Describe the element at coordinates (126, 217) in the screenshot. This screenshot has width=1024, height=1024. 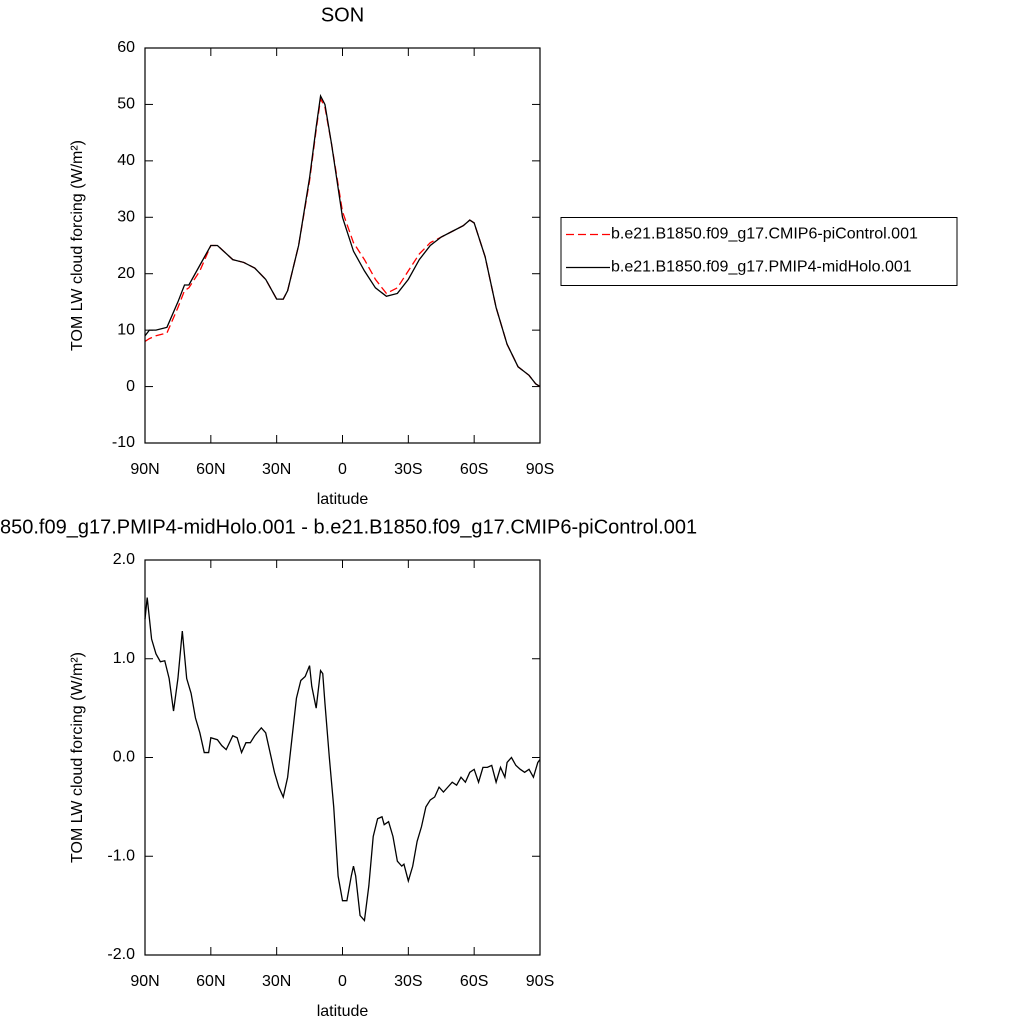
I see `y-tick-label: 30` at that location.